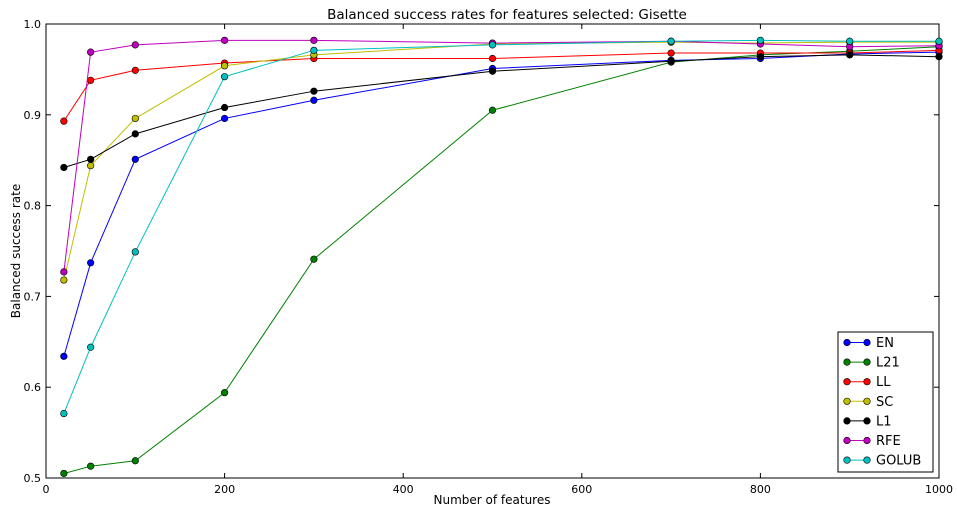  I want to click on legend-label: L1, so click(884, 421).